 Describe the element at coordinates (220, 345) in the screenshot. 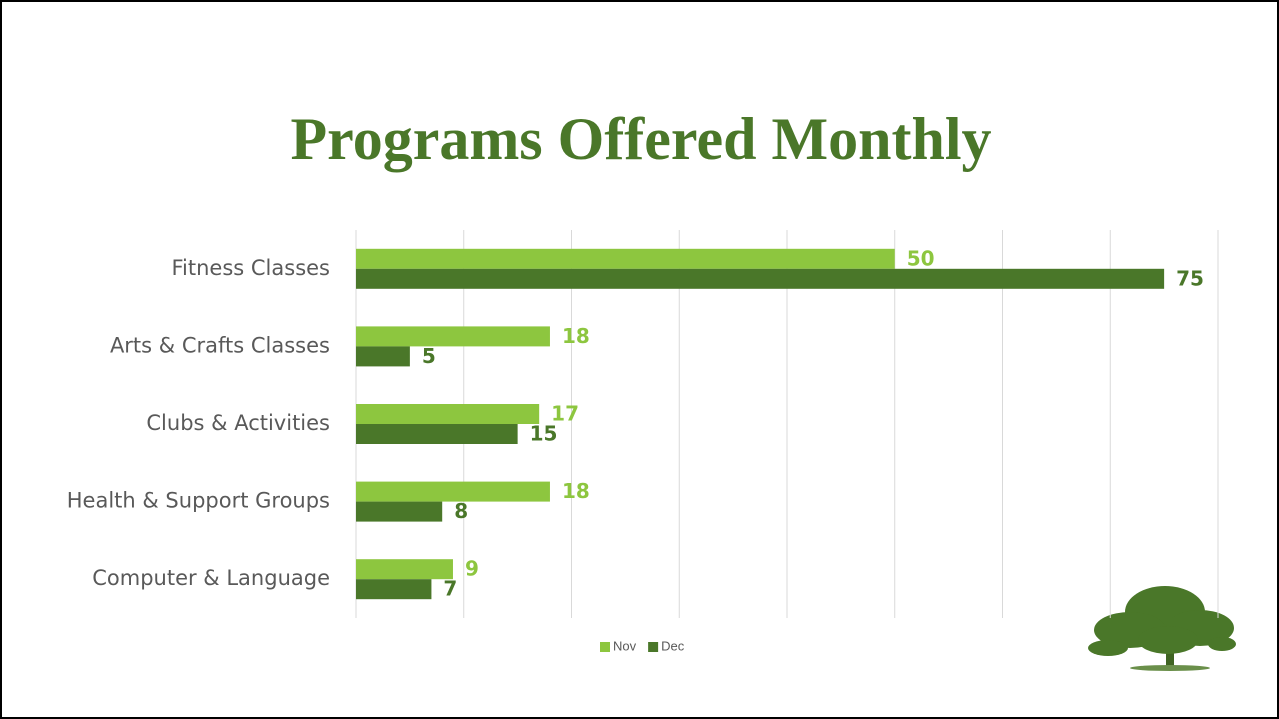

I see `y-tick-label: Arts & Crafts Classes` at that location.